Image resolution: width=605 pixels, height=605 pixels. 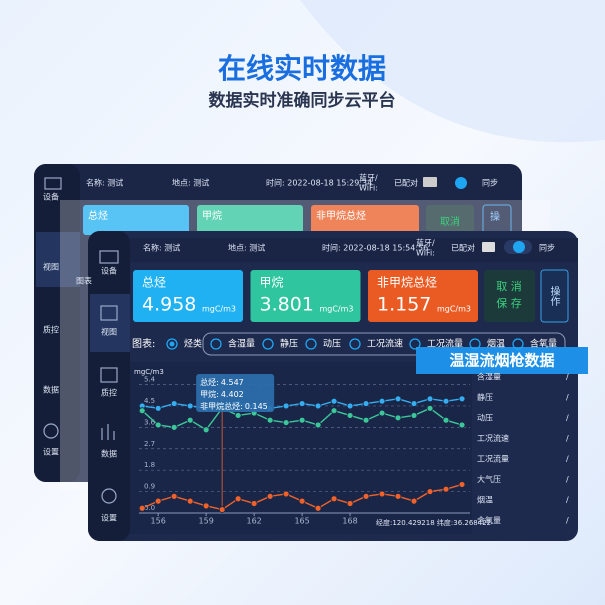 What do you see at coordinates (234, 406) in the screenshot?
I see `tooltip-line: 非甲烷总烃: 0.145` at bounding box center [234, 406].